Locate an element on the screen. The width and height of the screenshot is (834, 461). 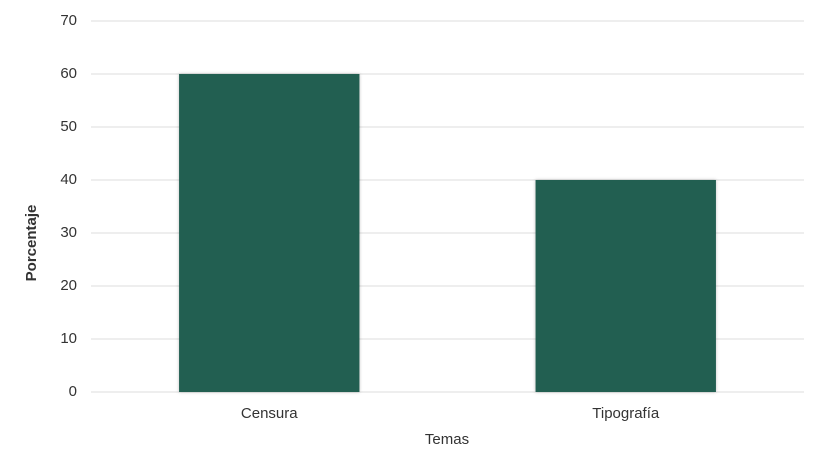
y-axis-label: Porcentaje is located at coordinates (31, 243).